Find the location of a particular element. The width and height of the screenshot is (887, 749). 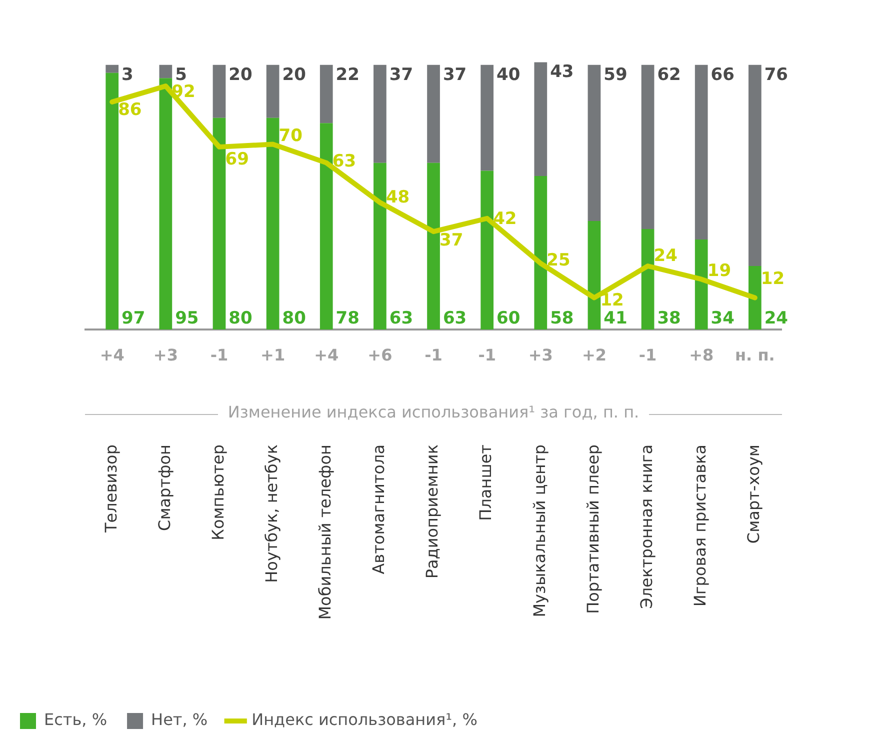

data-label: 76 is located at coordinates (776, 74).